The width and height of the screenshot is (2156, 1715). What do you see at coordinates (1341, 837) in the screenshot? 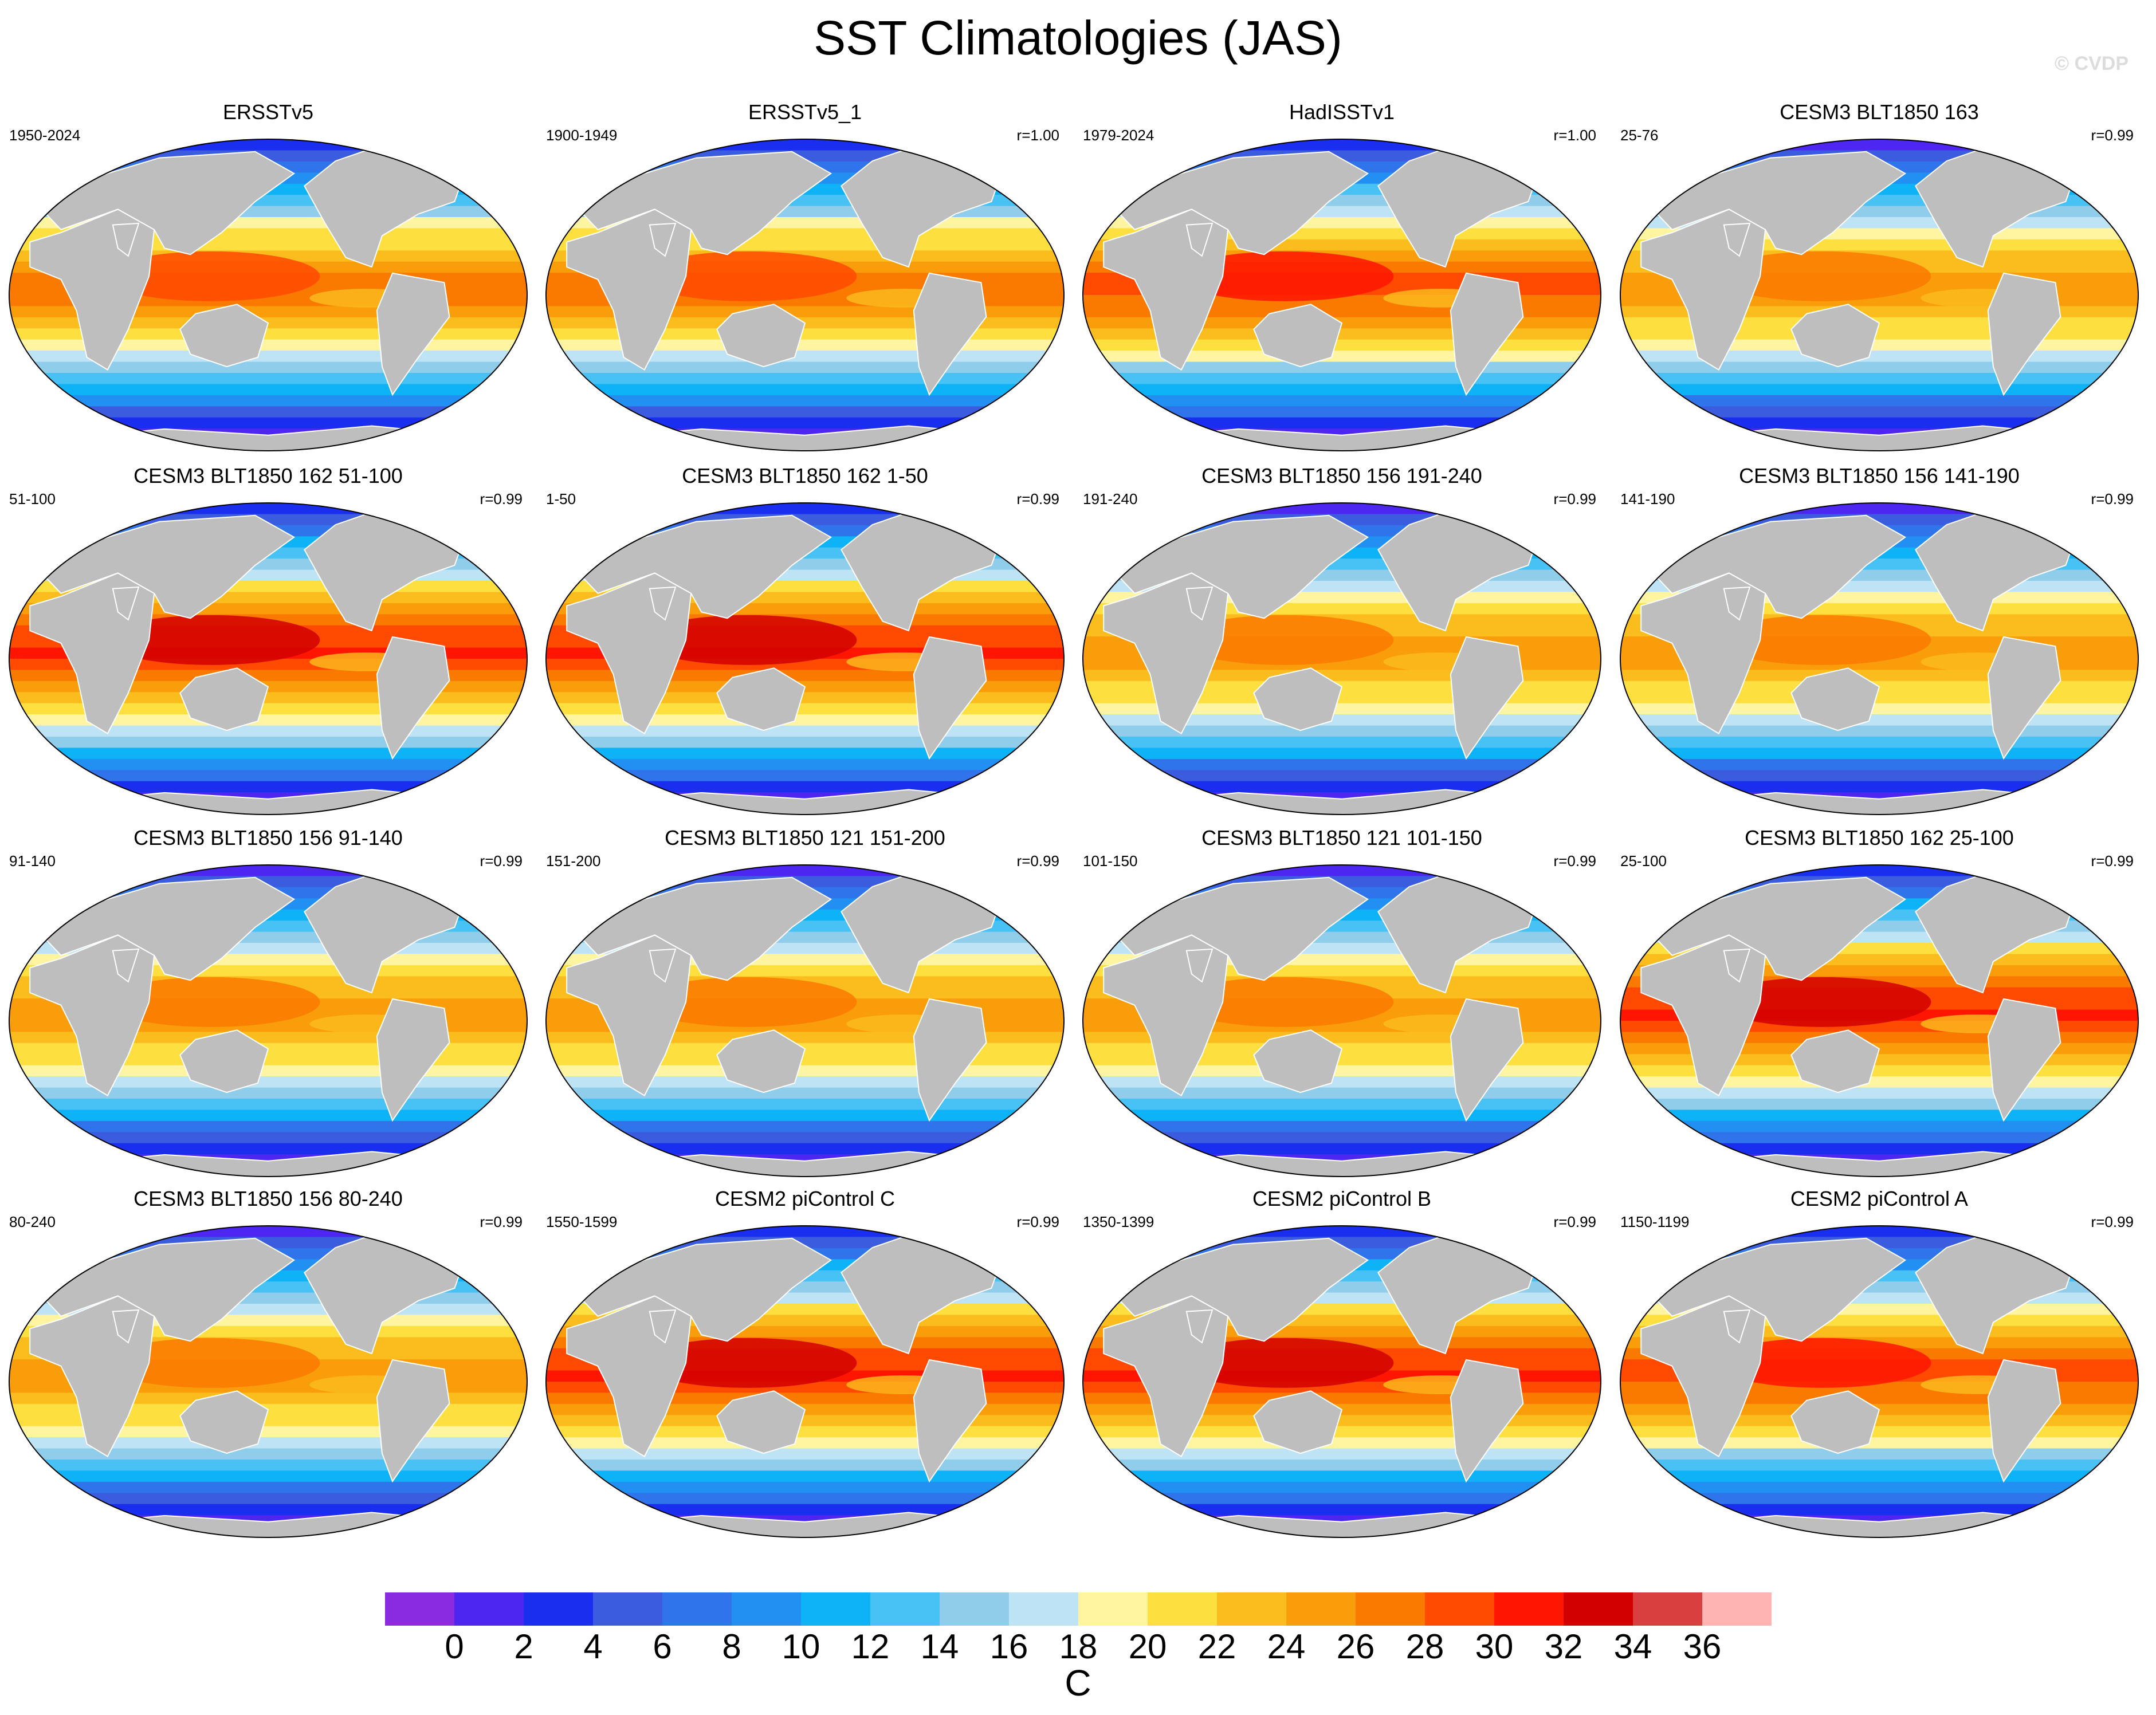
I see `panel-title: CESM3 BLT1850 121 101-150` at bounding box center [1341, 837].